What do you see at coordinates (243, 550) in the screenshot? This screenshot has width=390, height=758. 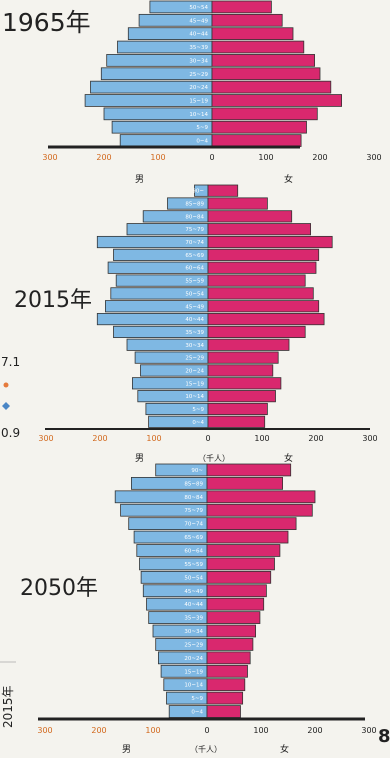 I see `bar-female-60~64` at bounding box center [243, 550].